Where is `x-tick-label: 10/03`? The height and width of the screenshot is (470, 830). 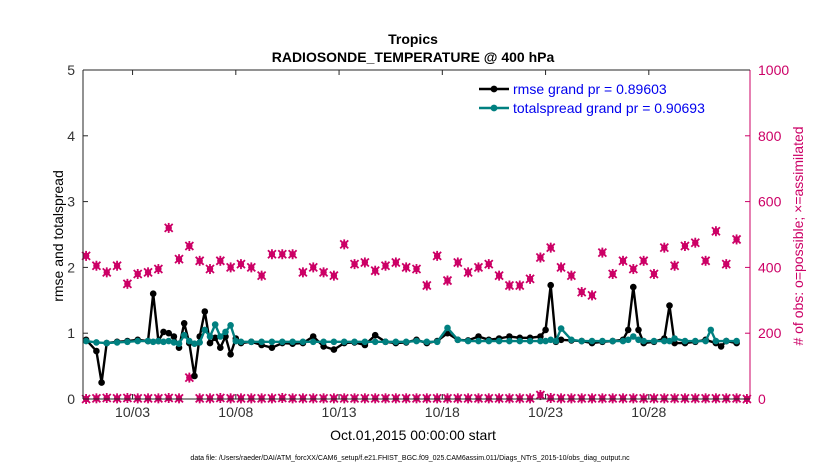
x-tick-label: 10/03 is located at coordinates (132, 412).